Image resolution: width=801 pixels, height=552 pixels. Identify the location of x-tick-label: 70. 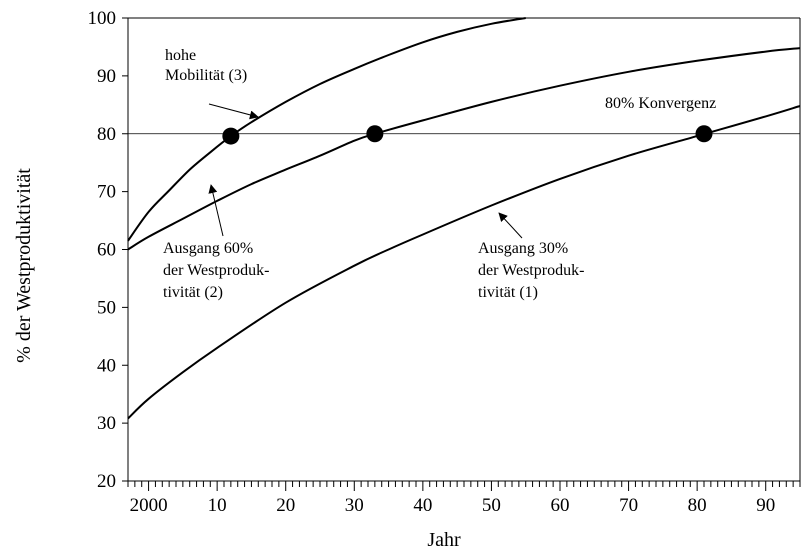
(628, 505).